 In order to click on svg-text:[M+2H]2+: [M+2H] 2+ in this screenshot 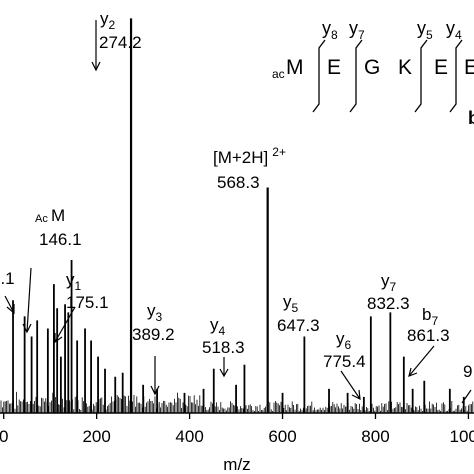, I will do `click(249, 156)`.